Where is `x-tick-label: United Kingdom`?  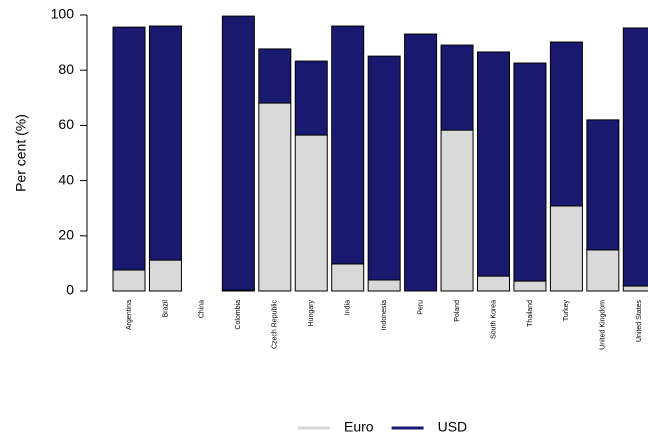 x-tick-label: United Kingdom is located at coordinates (603, 325).